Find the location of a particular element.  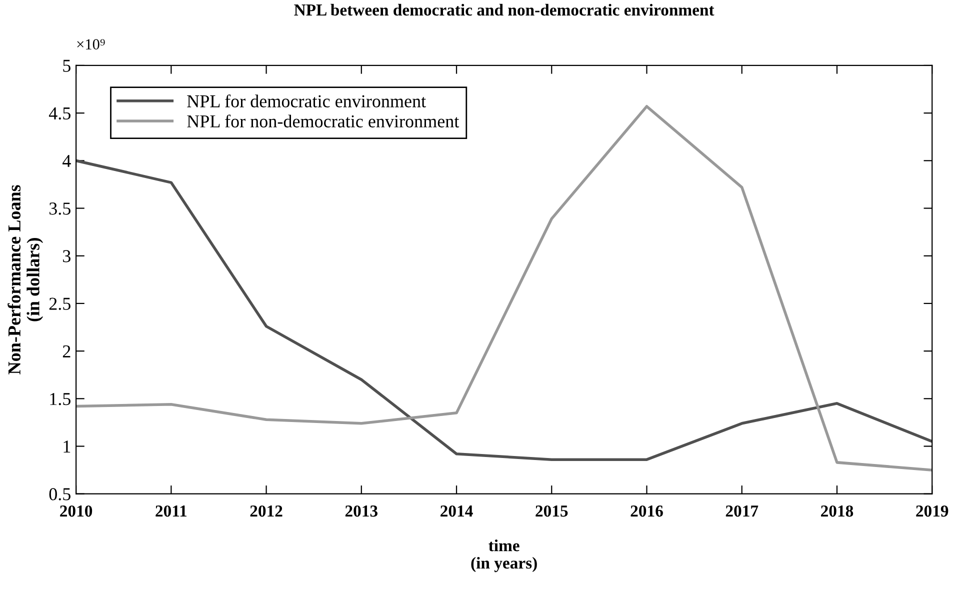

x-tick-label: 2016 is located at coordinates (646, 511).